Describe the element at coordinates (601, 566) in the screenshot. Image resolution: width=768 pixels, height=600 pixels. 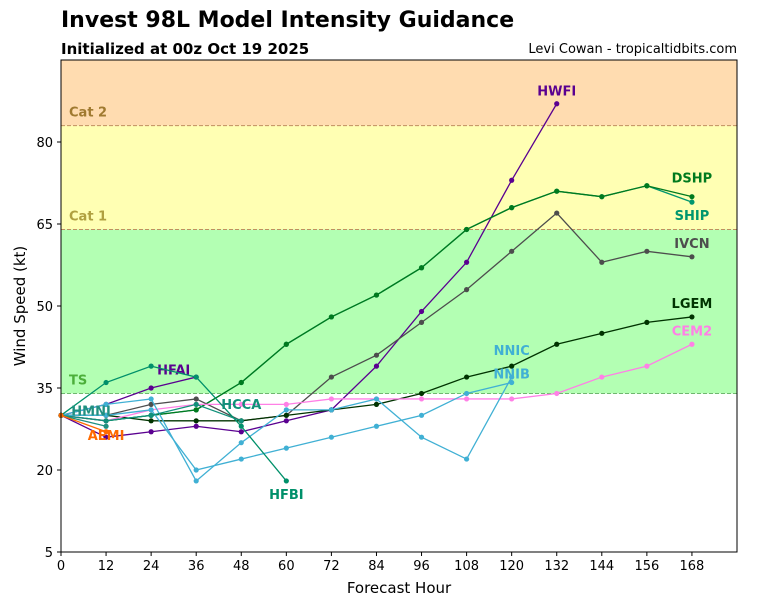
I see `x-tick-label: 144` at that location.